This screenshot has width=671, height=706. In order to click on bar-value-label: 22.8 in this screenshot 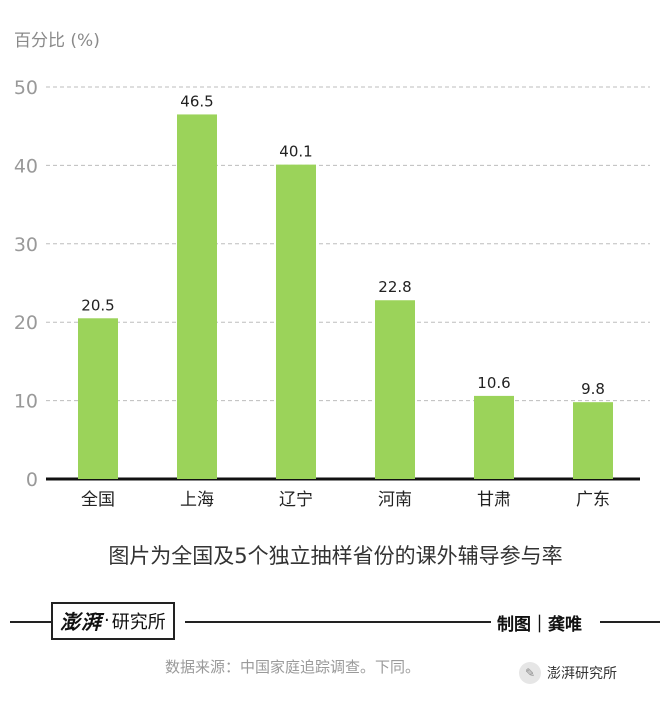, I will do `click(394, 287)`.